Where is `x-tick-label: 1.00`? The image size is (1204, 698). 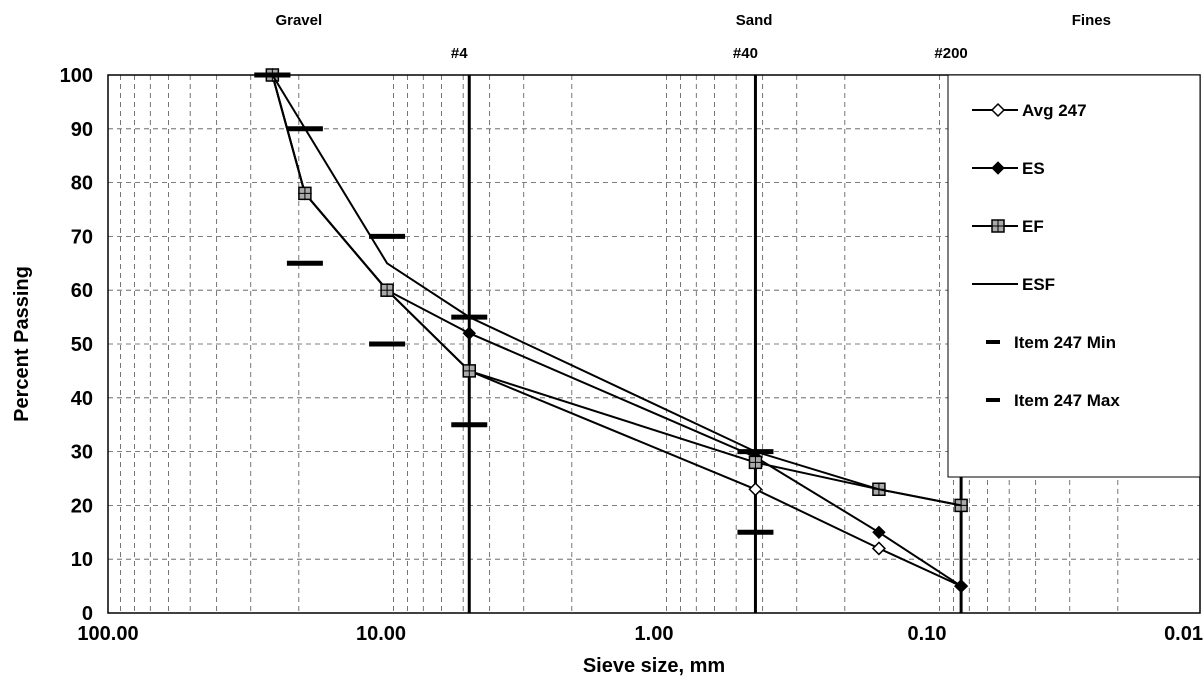
x-tick-label: 1.00 is located at coordinates (654, 634).